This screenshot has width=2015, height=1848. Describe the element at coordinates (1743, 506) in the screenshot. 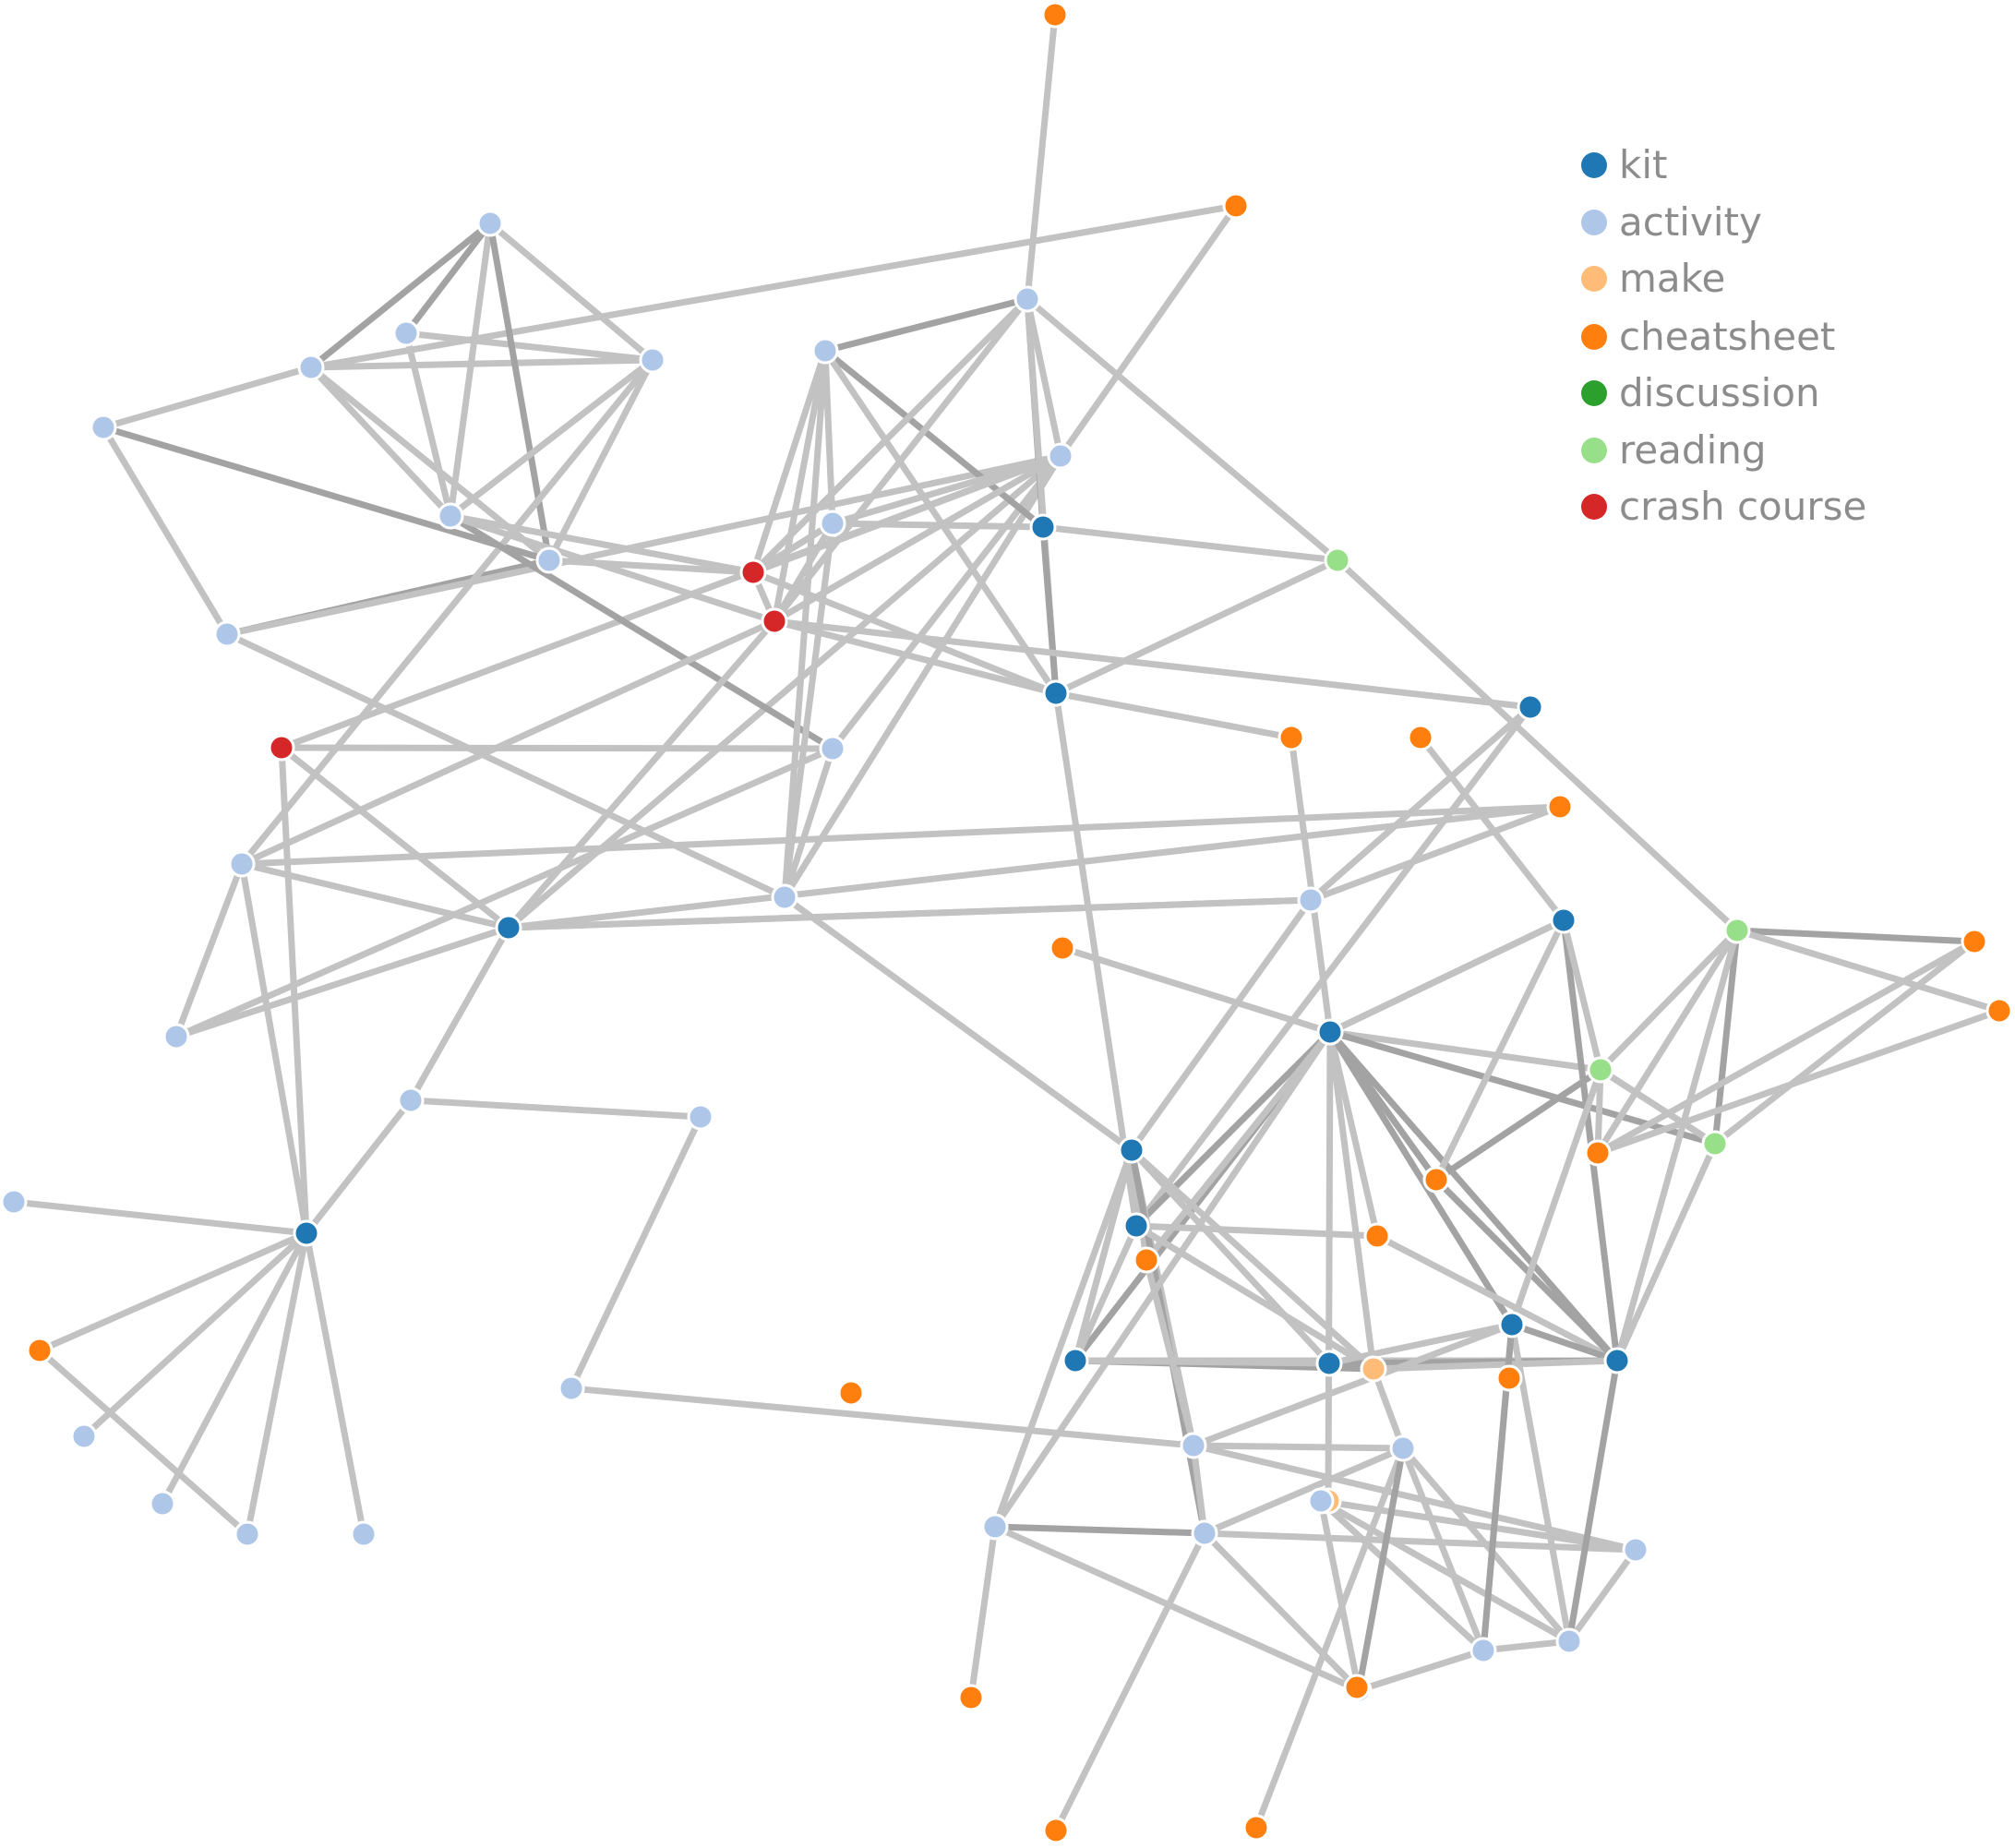

I see `legend-label-crash-course: crash course` at that location.